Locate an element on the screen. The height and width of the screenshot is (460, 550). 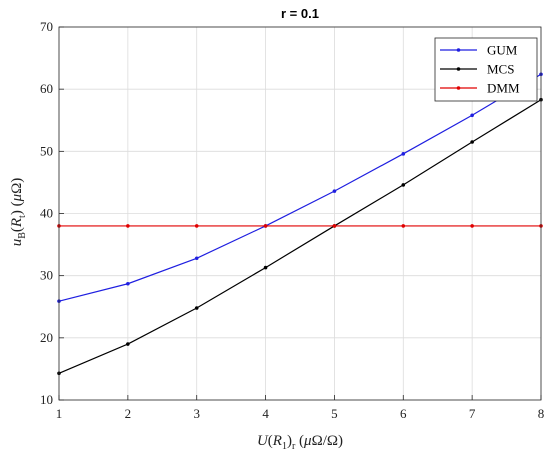
x-tick-label: 3 is located at coordinates (196, 413).